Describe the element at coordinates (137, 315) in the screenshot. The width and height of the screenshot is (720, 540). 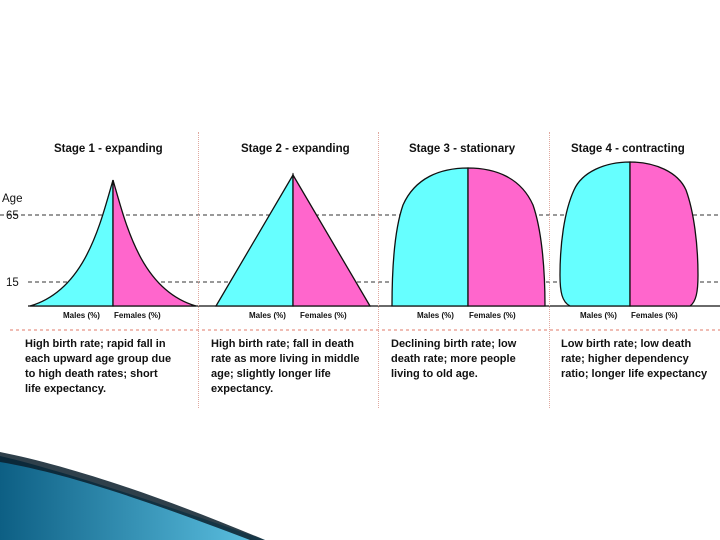
I see `stage-1-females-label: Females (%)` at that location.